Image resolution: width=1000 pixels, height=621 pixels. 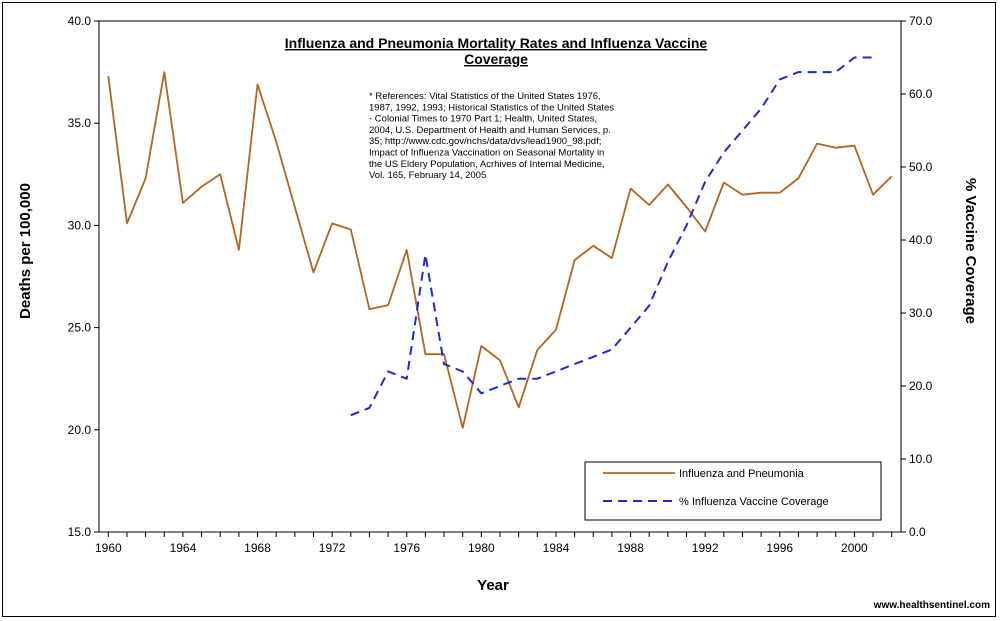 What do you see at coordinates (921, 313) in the screenshot?
I see `y2-tick-label: 30.0` at bounding box center [921, 313].